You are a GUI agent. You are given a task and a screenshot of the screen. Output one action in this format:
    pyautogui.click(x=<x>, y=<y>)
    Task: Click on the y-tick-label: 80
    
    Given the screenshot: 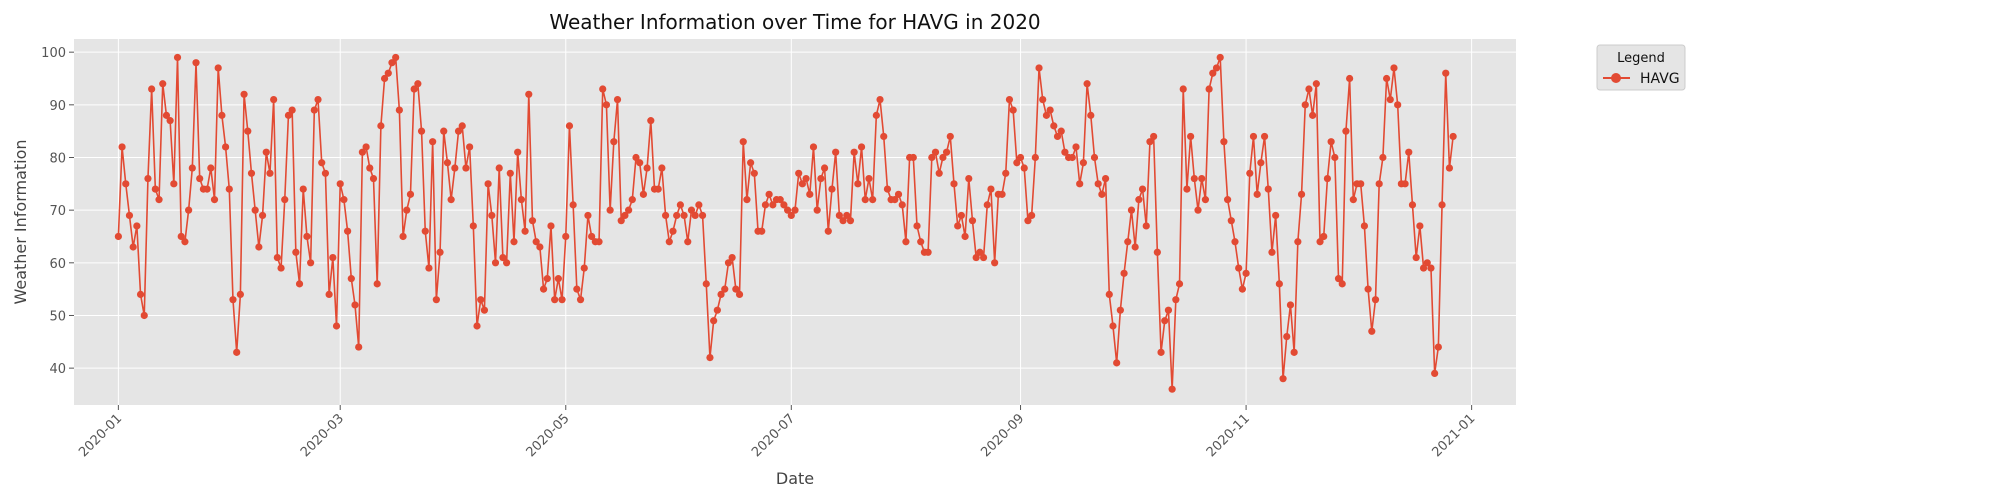 What is the action you would take?
    pyautogui.click(x=57, y=158)
    